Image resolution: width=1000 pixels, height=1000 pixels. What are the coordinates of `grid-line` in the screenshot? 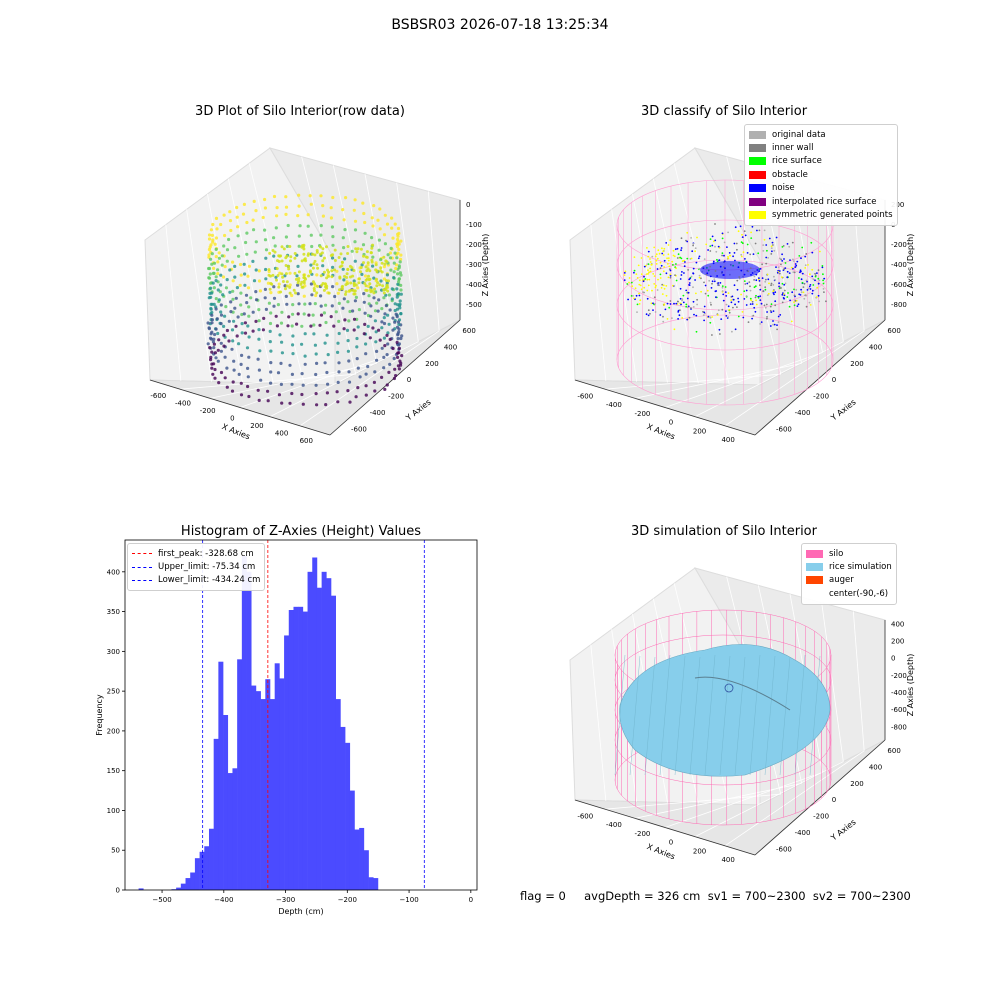 It's located at (858, 681).